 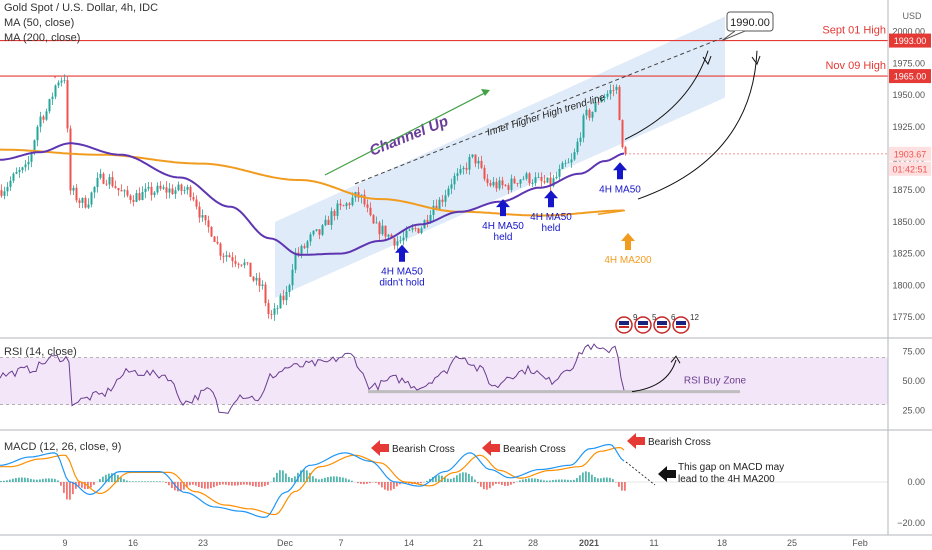 What do you see at coordinates (908, 285) in the screenshot?
I see `price-tick: 1800.00` at bounding box center [908, 285].